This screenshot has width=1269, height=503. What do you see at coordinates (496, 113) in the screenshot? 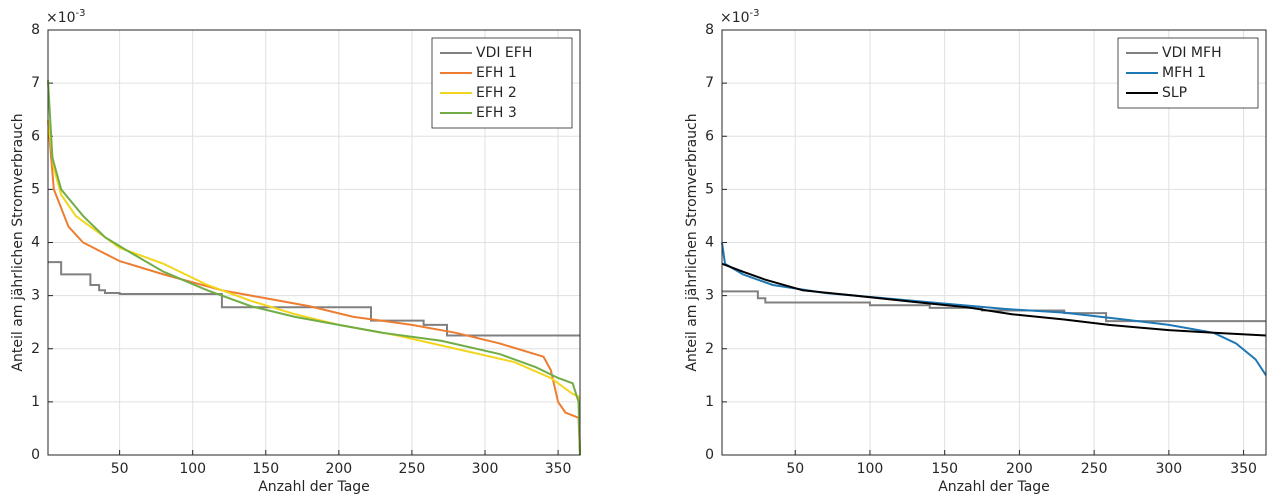
I see `legend-label: EFH 3` at bounding box center [496, 113].